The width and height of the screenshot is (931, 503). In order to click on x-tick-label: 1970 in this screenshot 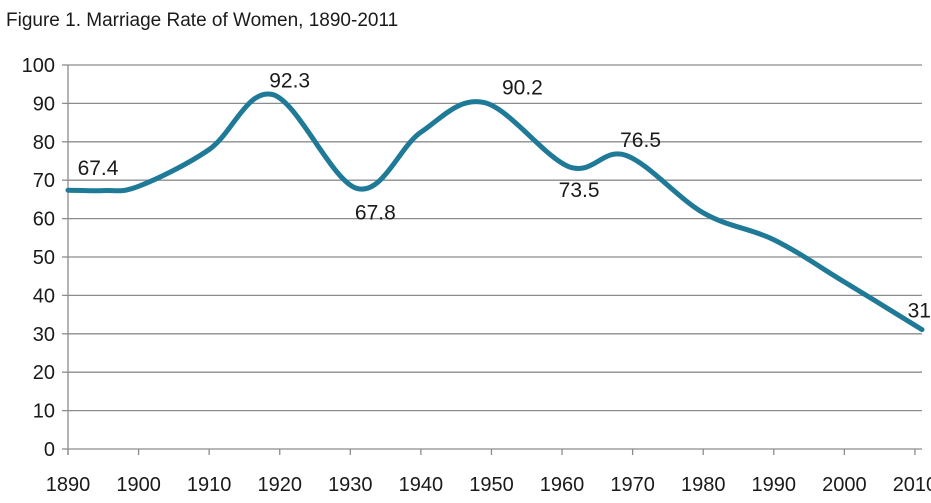, I will do `click(632, 485)`.